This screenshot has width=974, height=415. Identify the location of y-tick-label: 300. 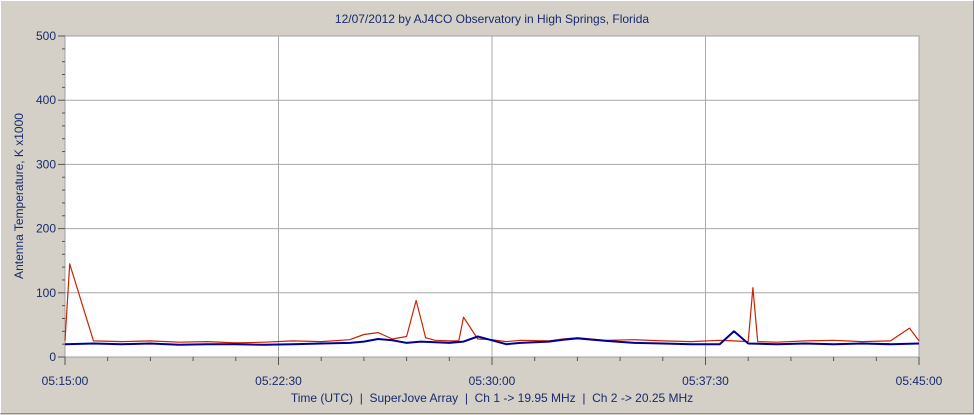
(46, 164).